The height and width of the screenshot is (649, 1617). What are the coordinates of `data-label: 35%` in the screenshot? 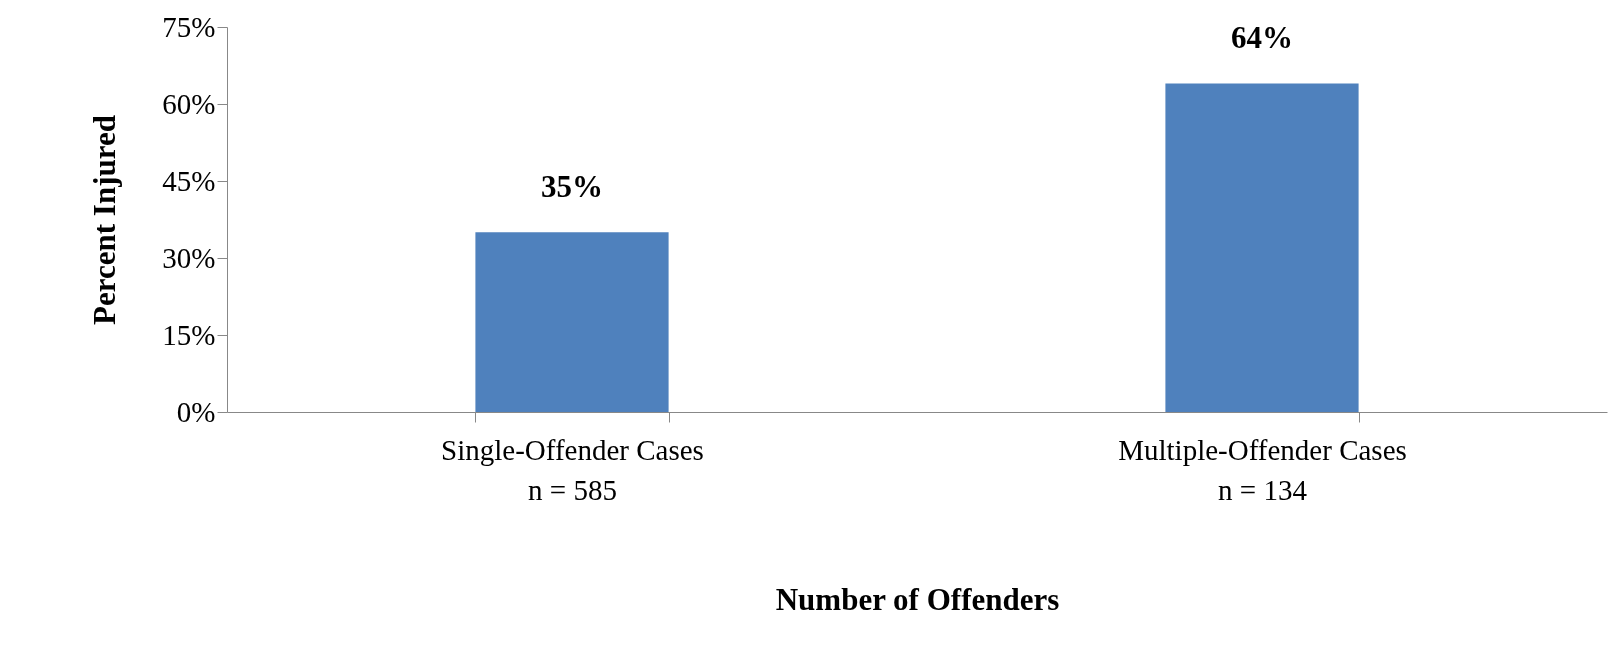 It's located at (572, 187).